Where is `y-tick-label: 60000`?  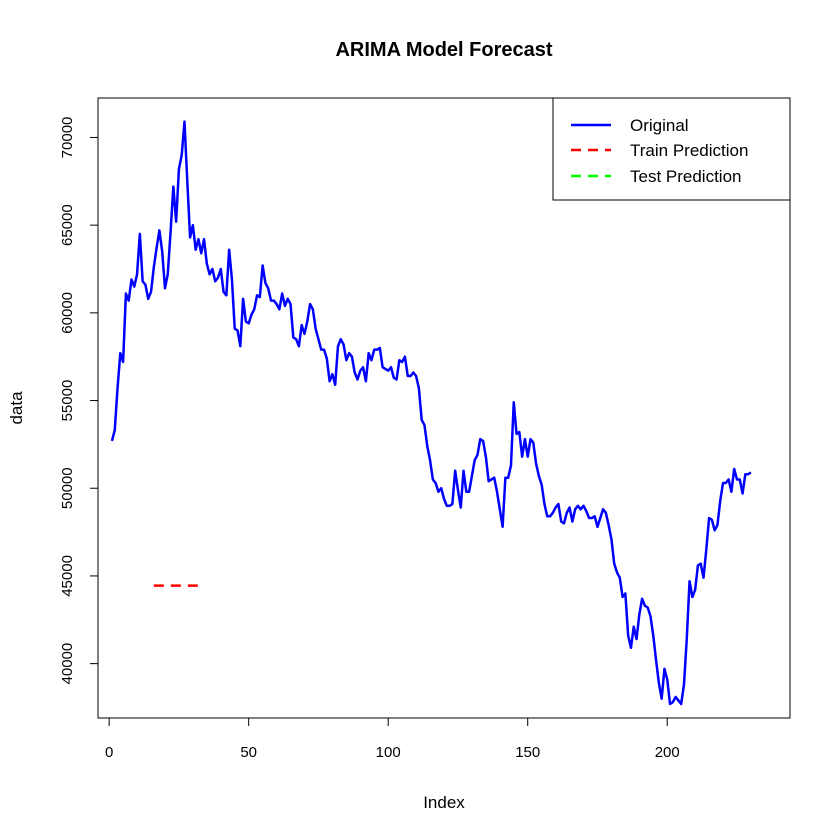 y-tick-label: 60000 is located at coordinates (67, 313).